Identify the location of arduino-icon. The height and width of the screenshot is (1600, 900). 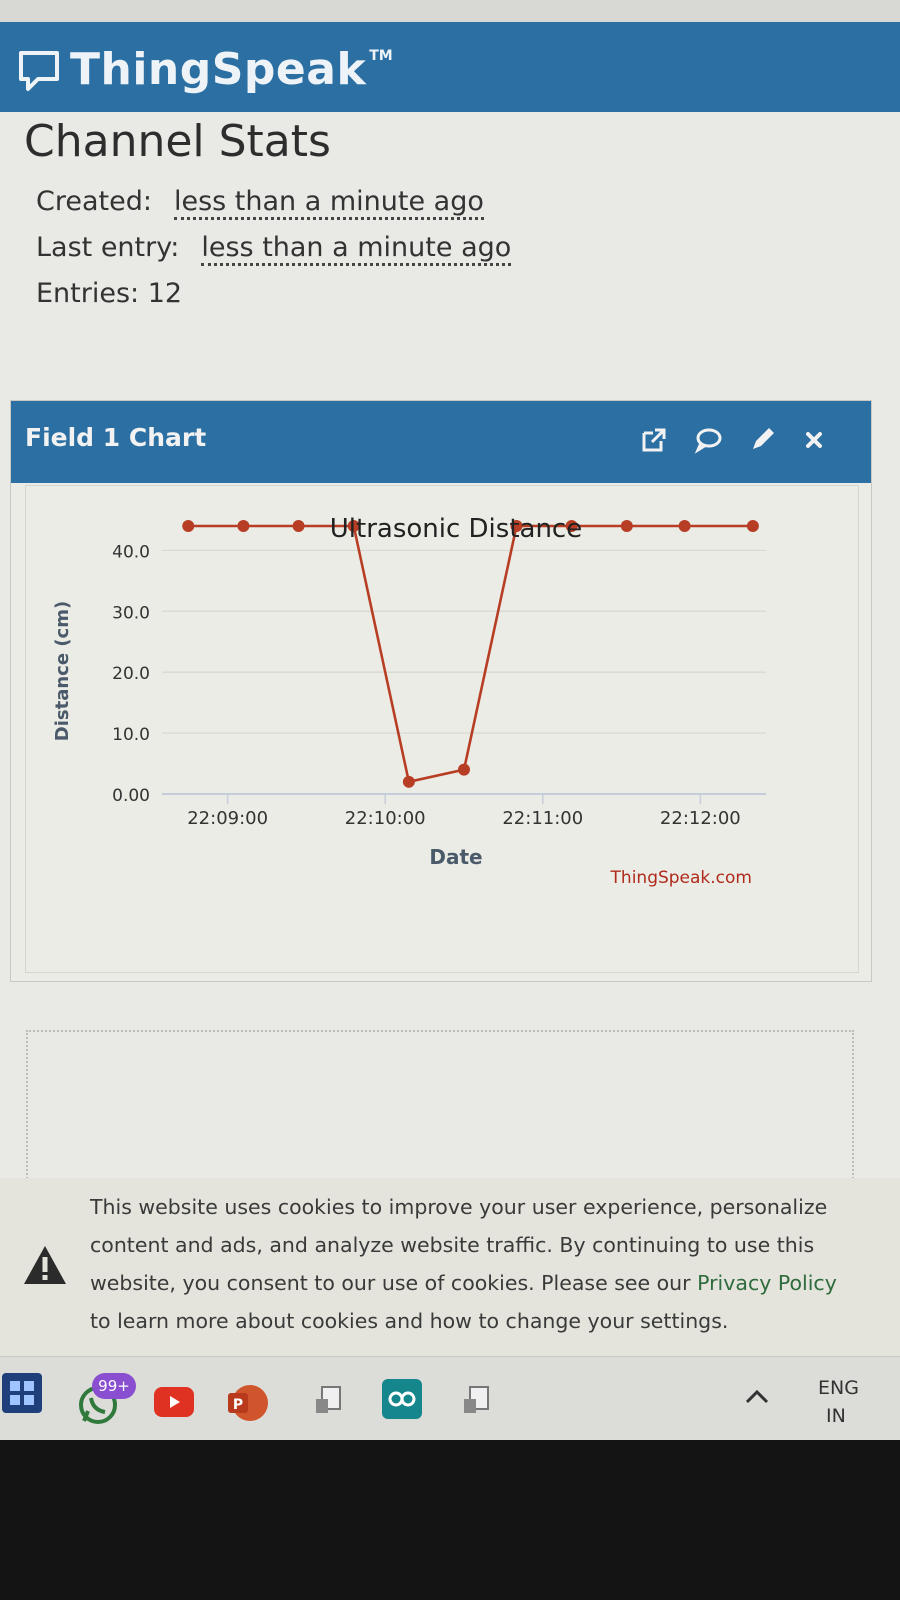
(402, 1399).